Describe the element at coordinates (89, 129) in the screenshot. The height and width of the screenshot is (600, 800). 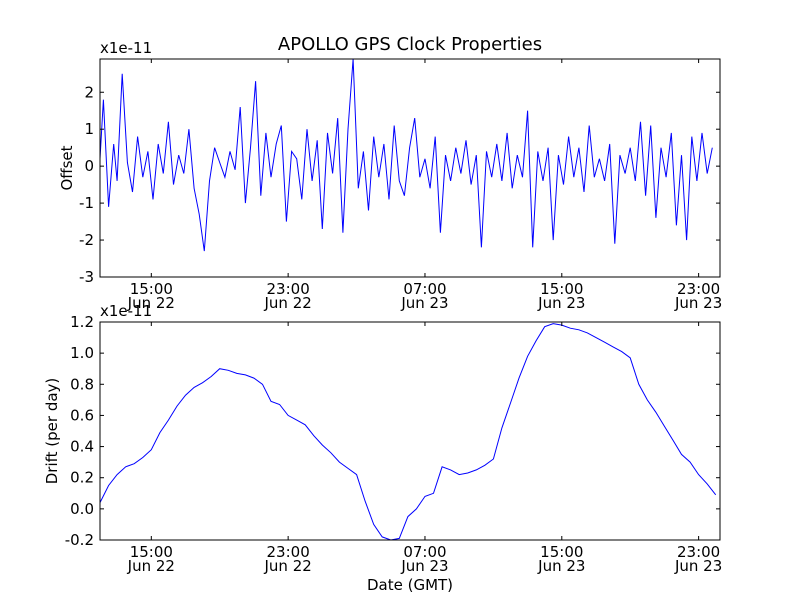
I see `offset-y-tick-label: 1` at that location.